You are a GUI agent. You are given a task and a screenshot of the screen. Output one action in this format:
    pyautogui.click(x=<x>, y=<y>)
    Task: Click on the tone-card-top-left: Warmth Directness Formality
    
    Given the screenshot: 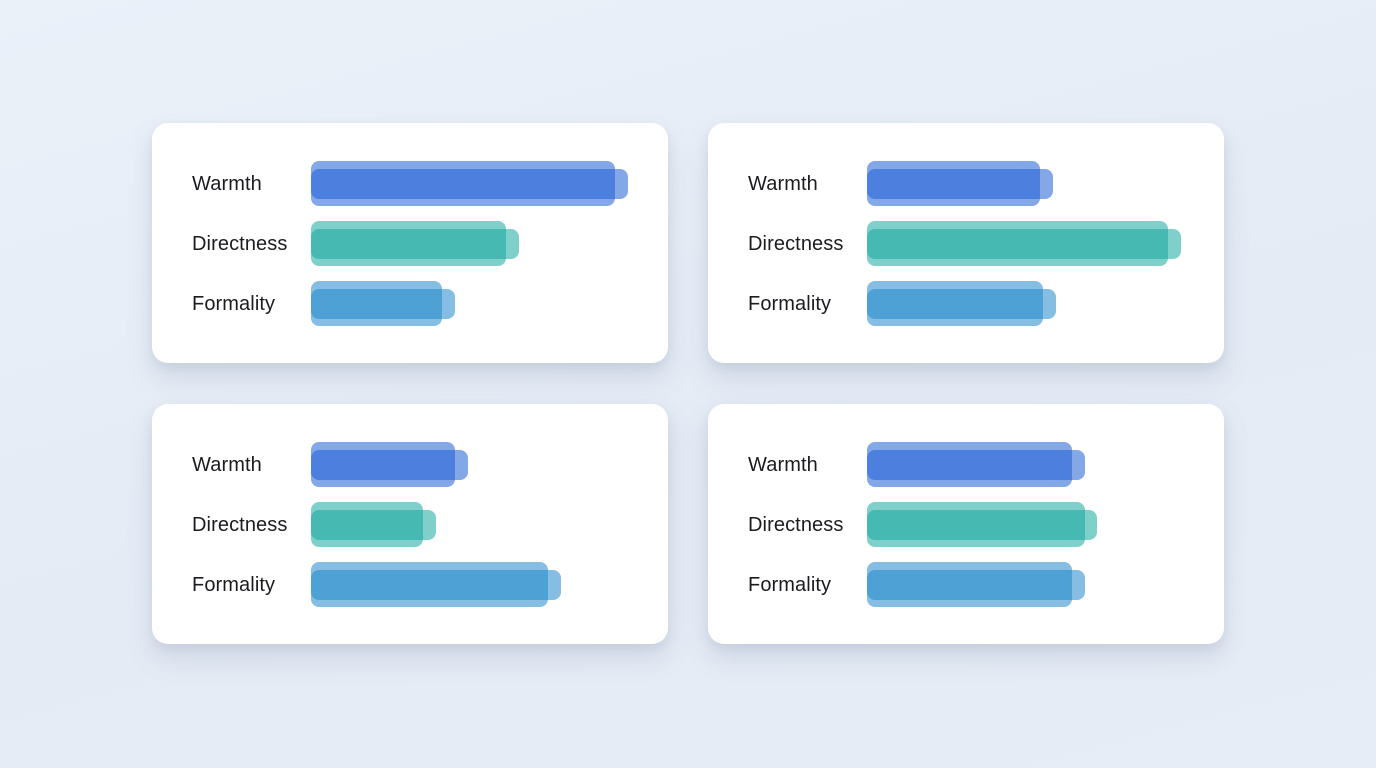 What is the action you would take?
    pyautogui.click(x=410, y=243)
    